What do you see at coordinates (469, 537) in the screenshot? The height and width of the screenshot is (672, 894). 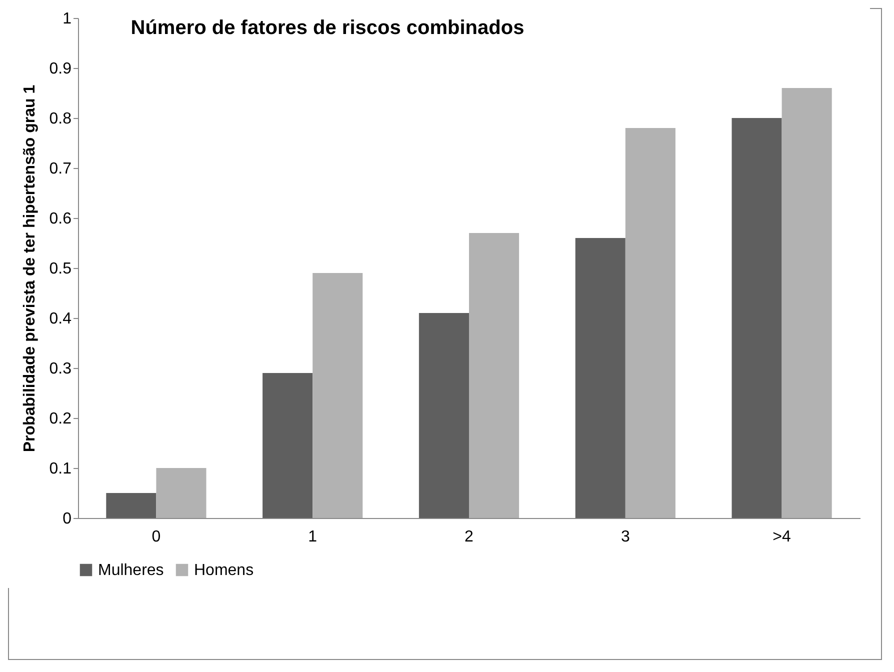 I see `x-tick-label: 2` at bounding box center [469, 537].